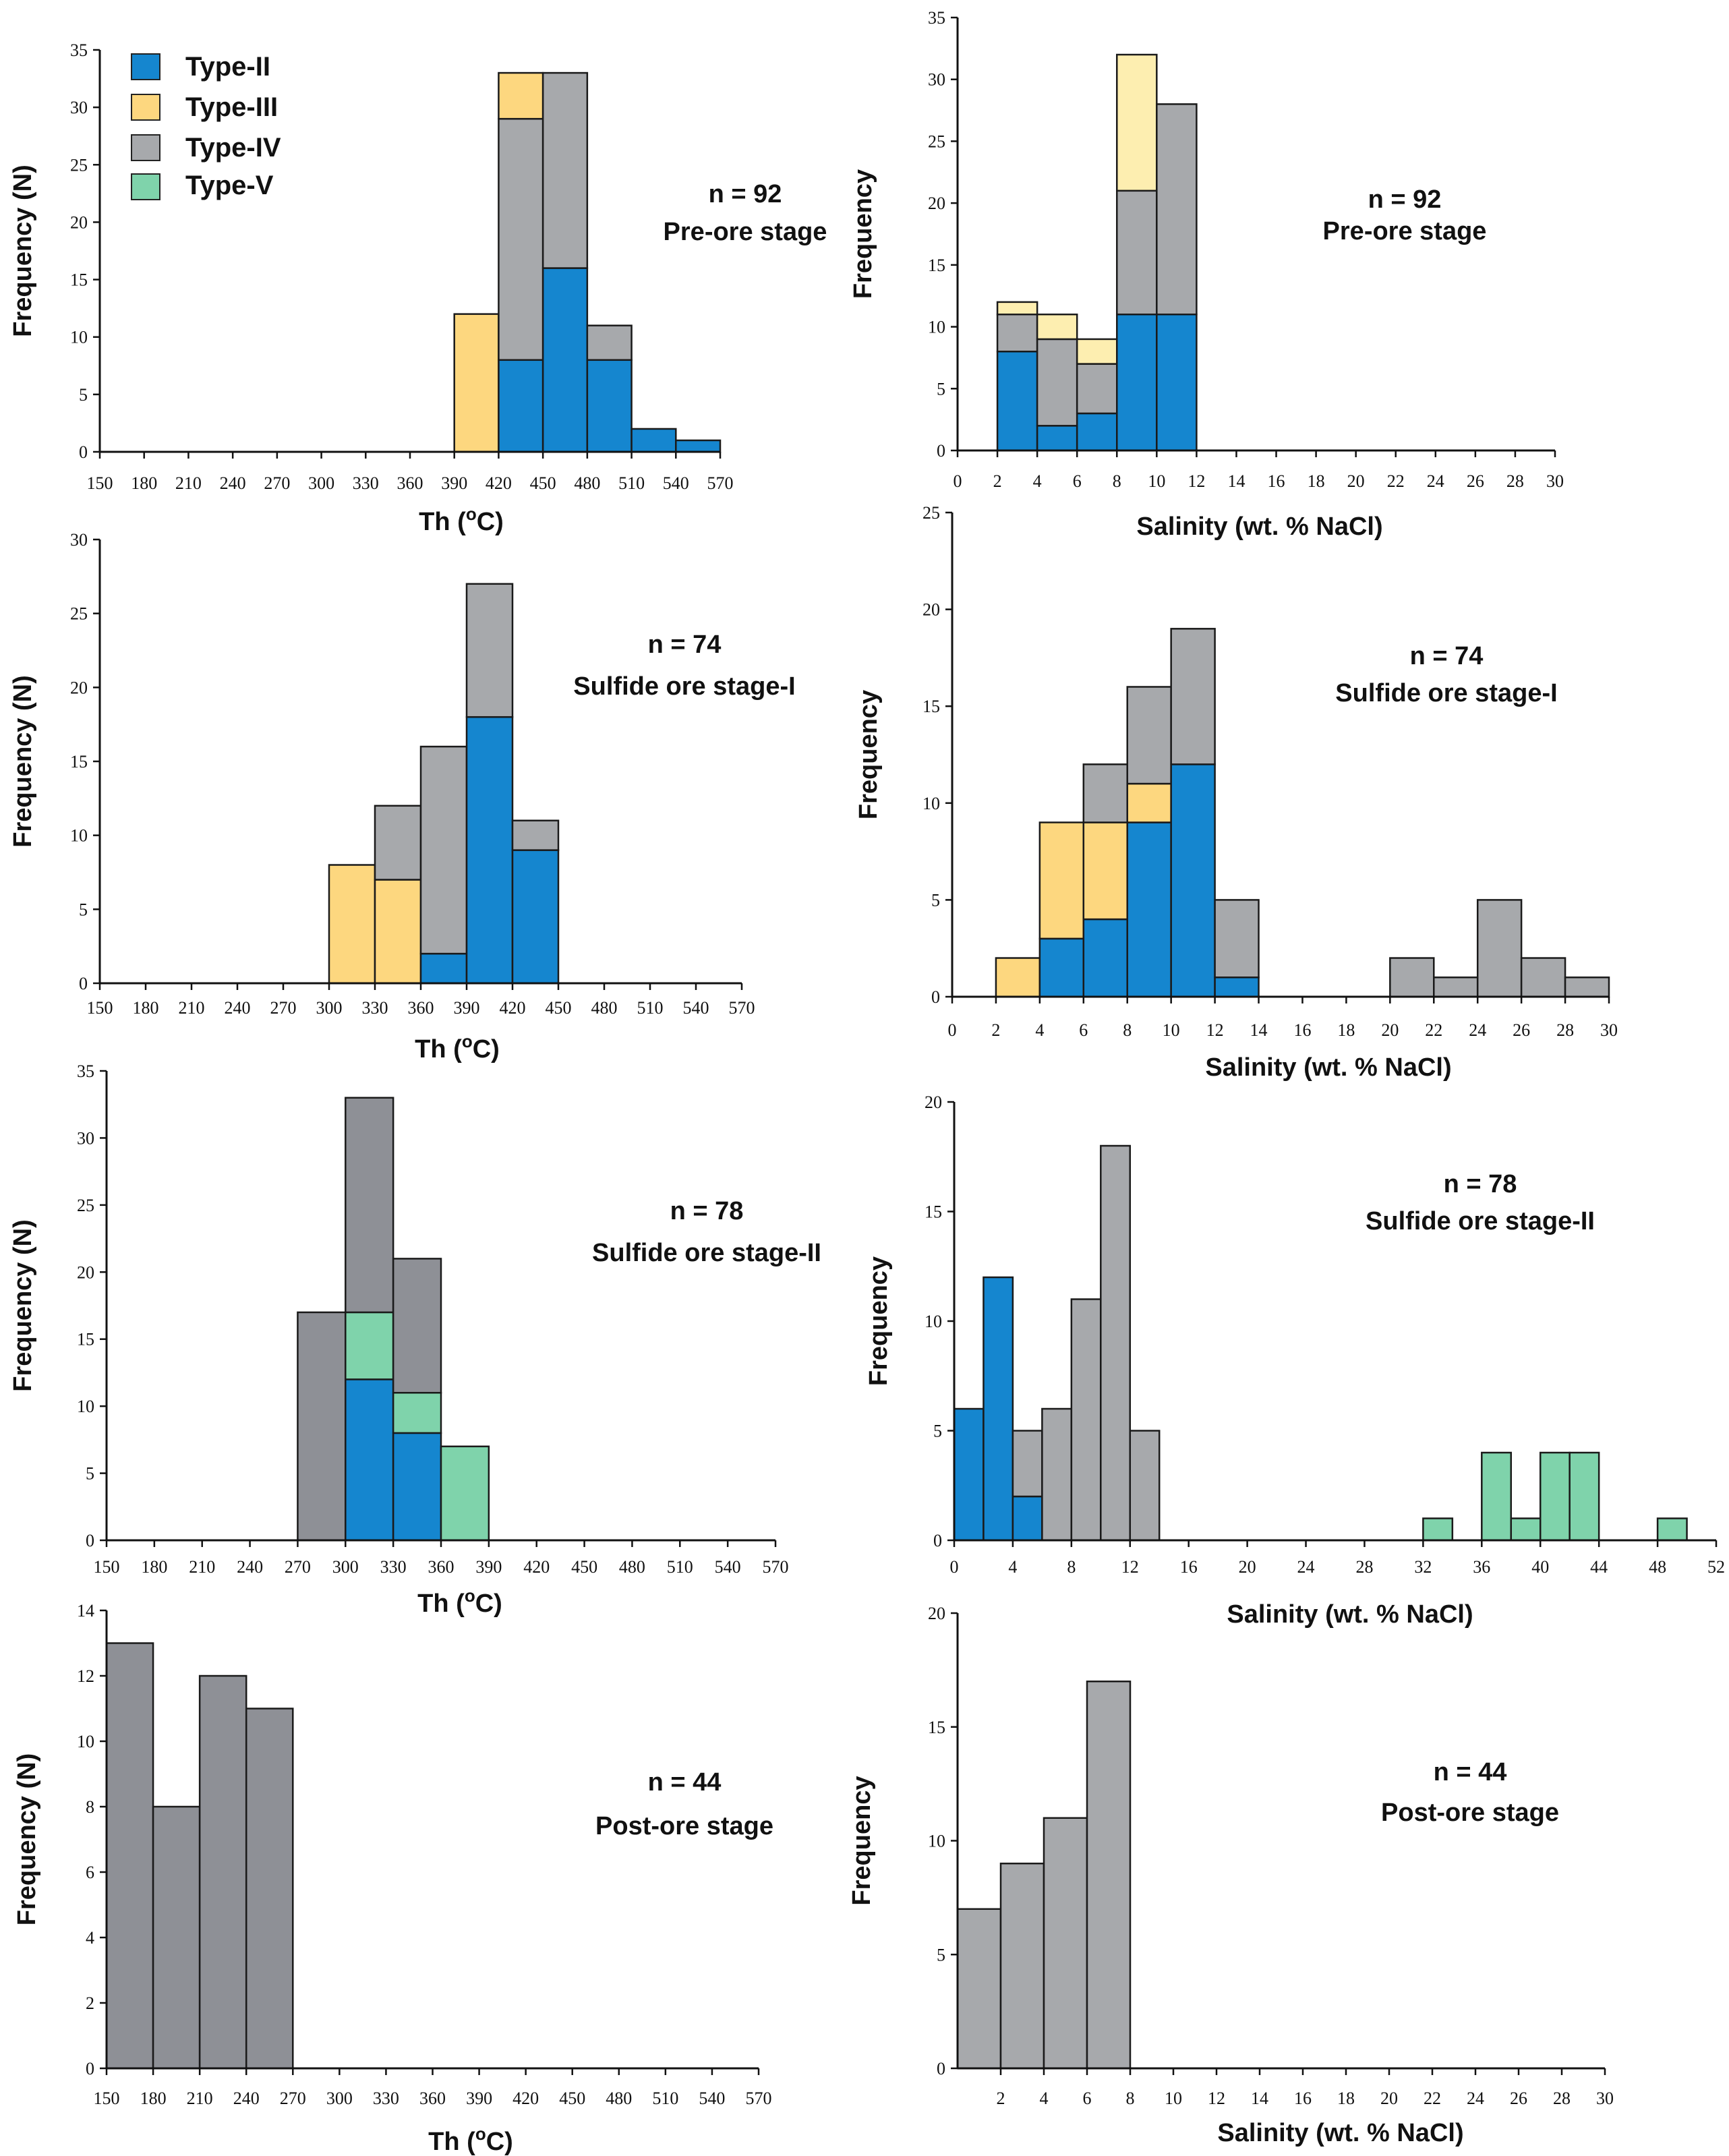  I want to click on sample-count-annotation: n = 44, so click(685, 1783).